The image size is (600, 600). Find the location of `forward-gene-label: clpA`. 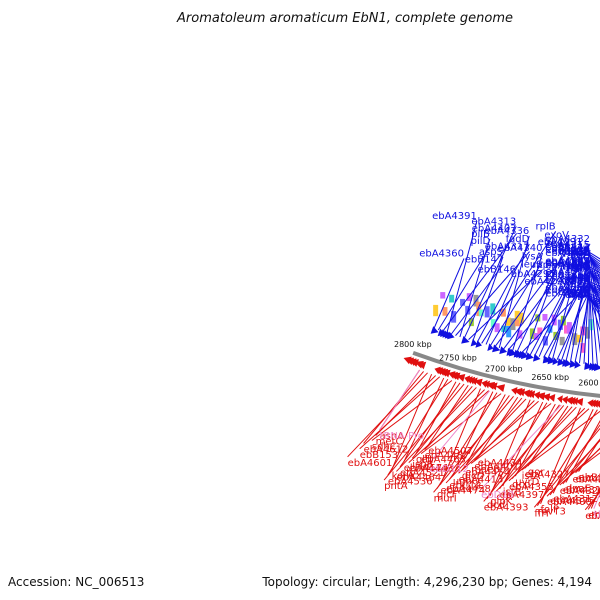

forward-gene-label: clpA is located at coordinates (580, 267).